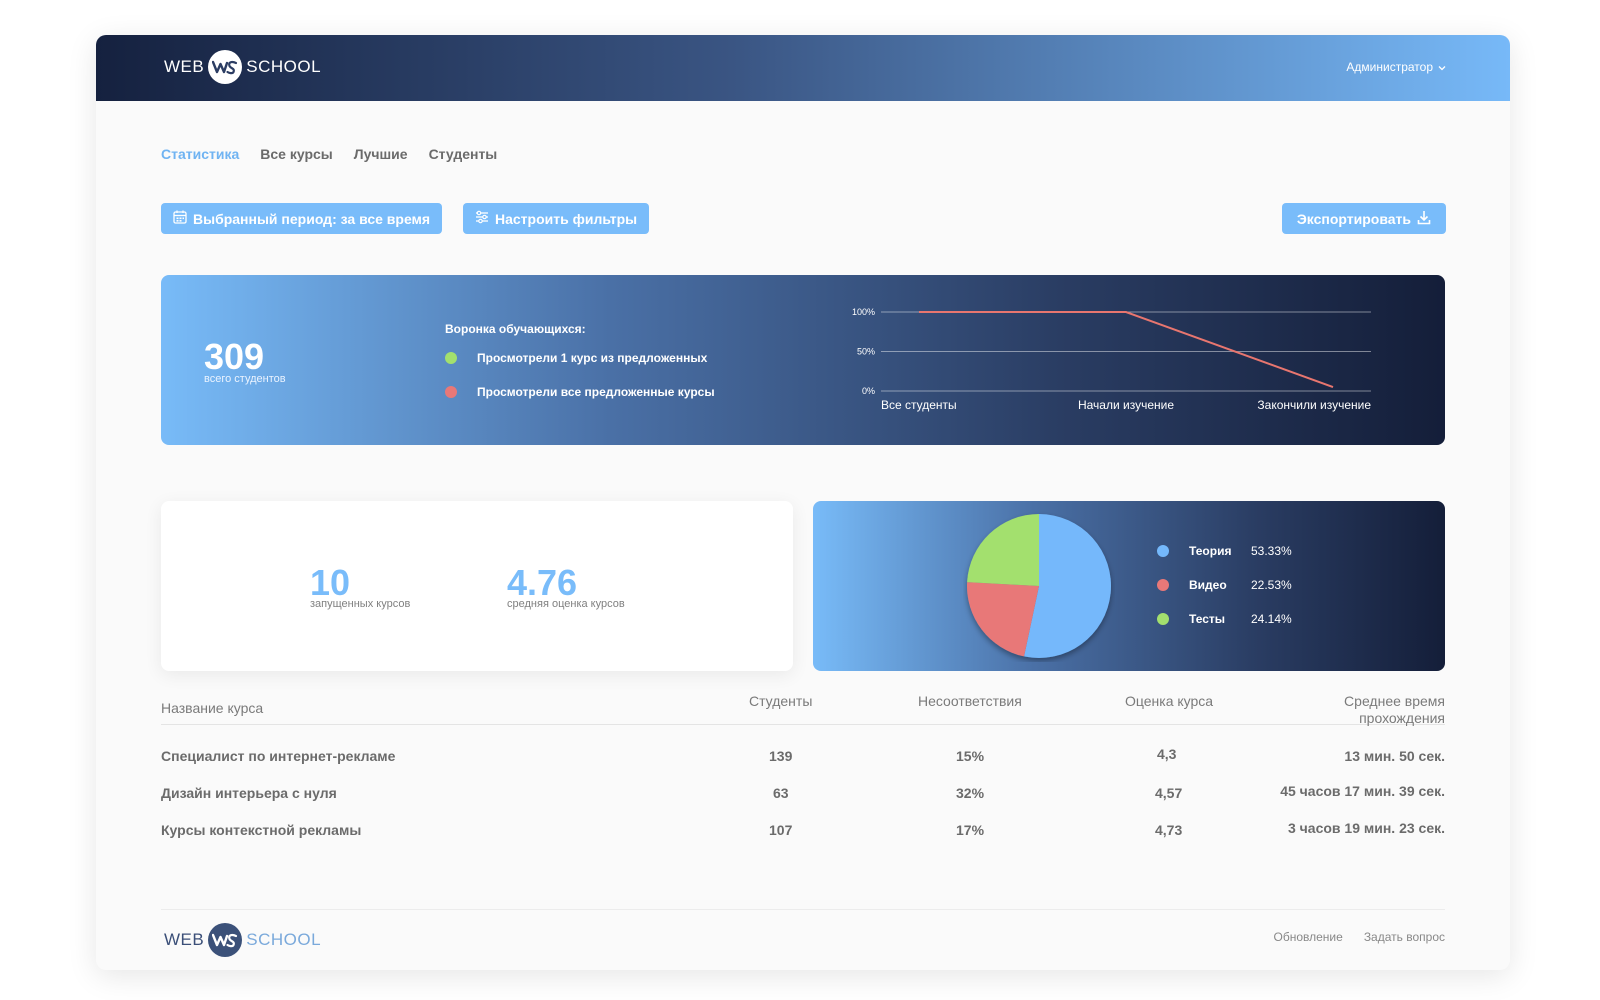  Describe the element at coordinates (482, 218) in the screenshot. I see `sliders-icon` at that location.